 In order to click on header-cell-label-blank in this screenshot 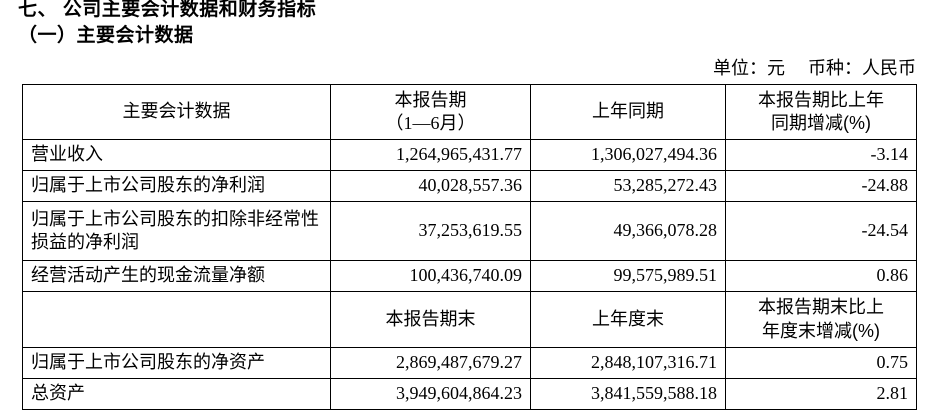, I will do `click(176, 319)`.